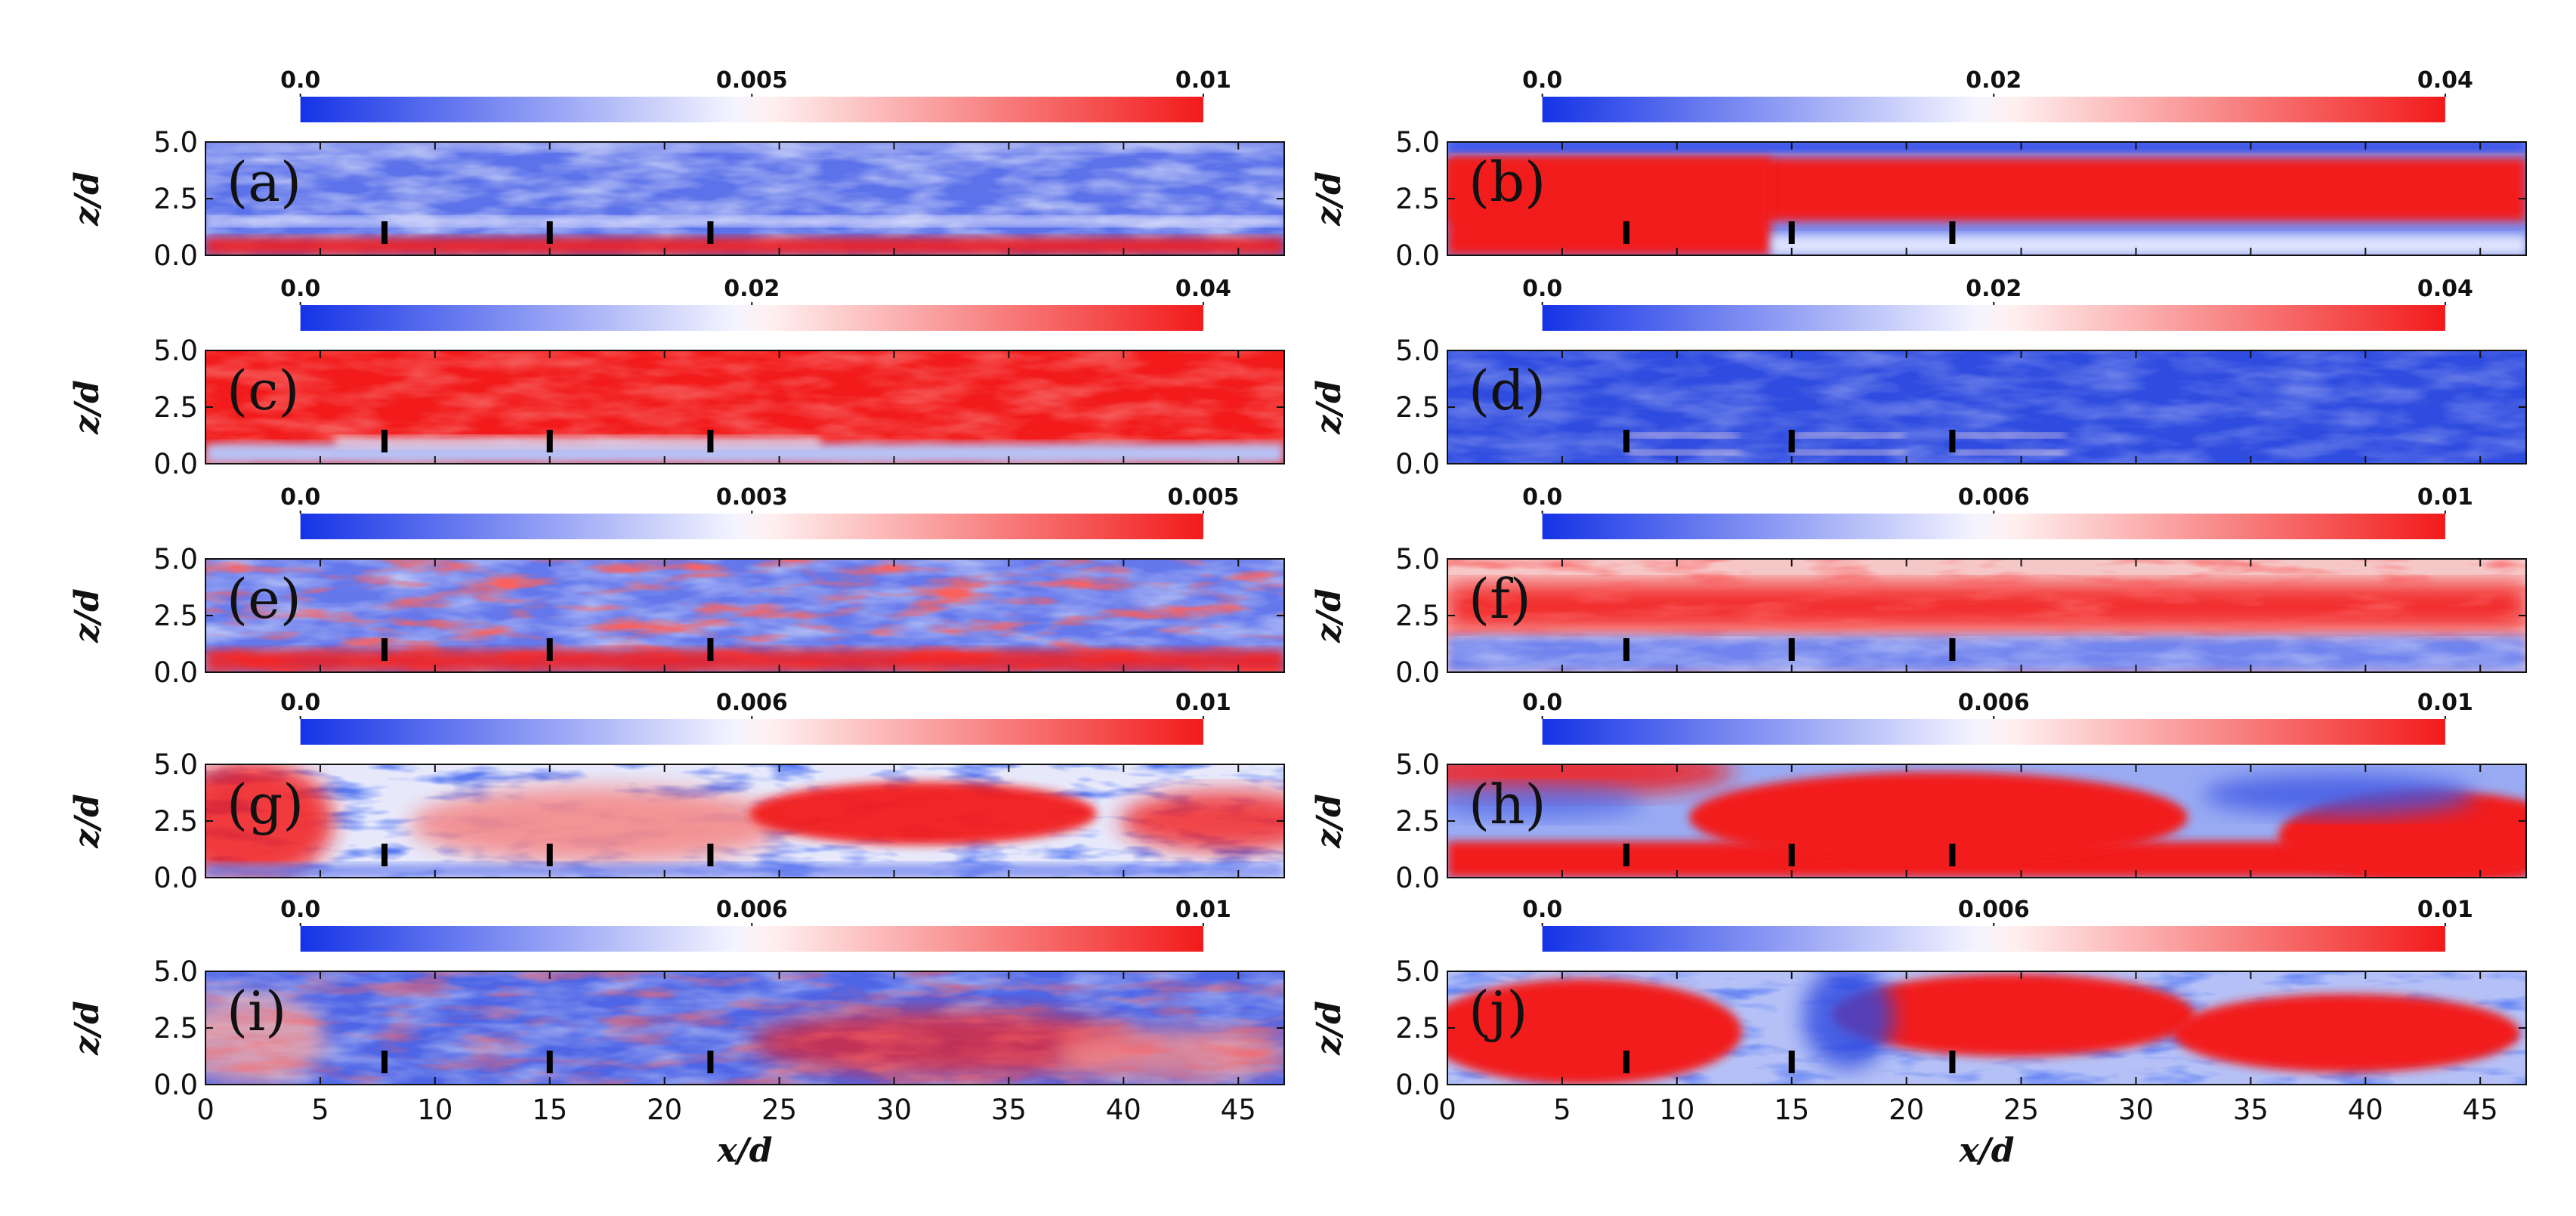  Describe the element at coordinates (1123, 1110) in the screenshot. I see `x-tick-label: 40` at that location.